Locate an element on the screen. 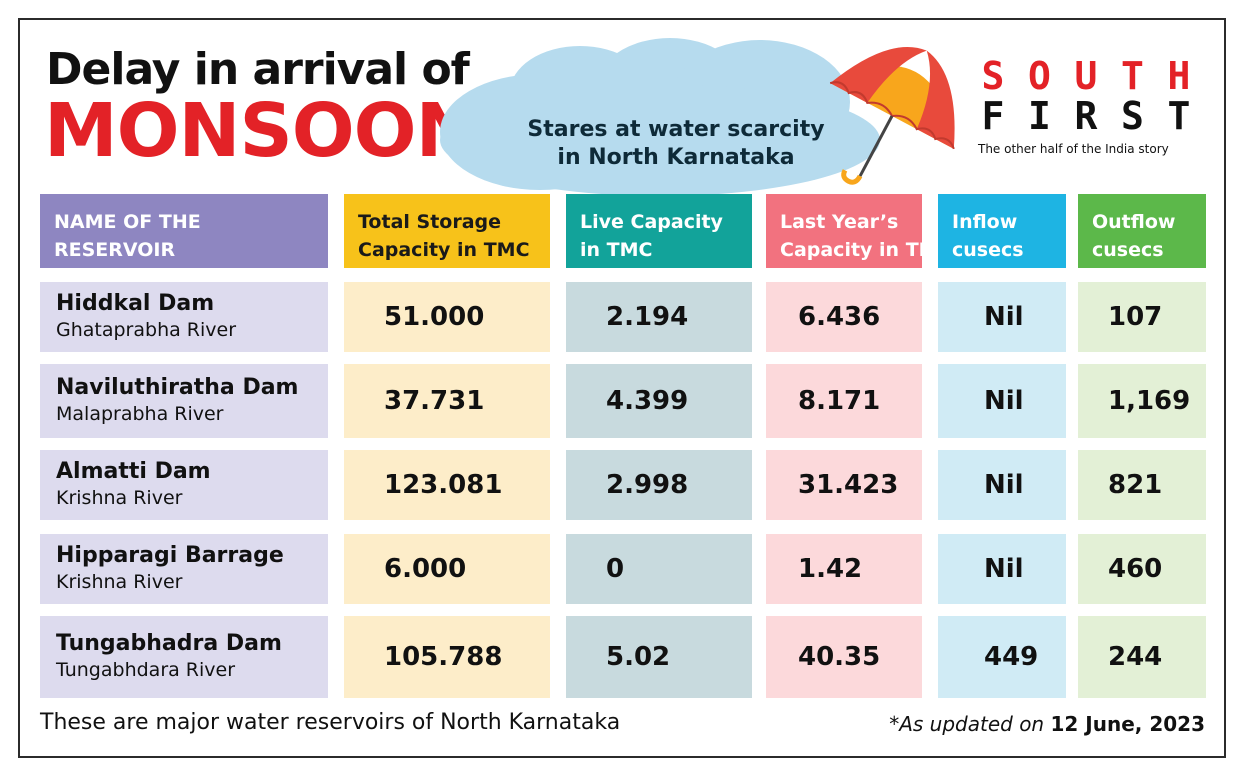 The width and height of the screenshot is (1249, 782). cell-value: 244 is located at coordinates (1135, 657).